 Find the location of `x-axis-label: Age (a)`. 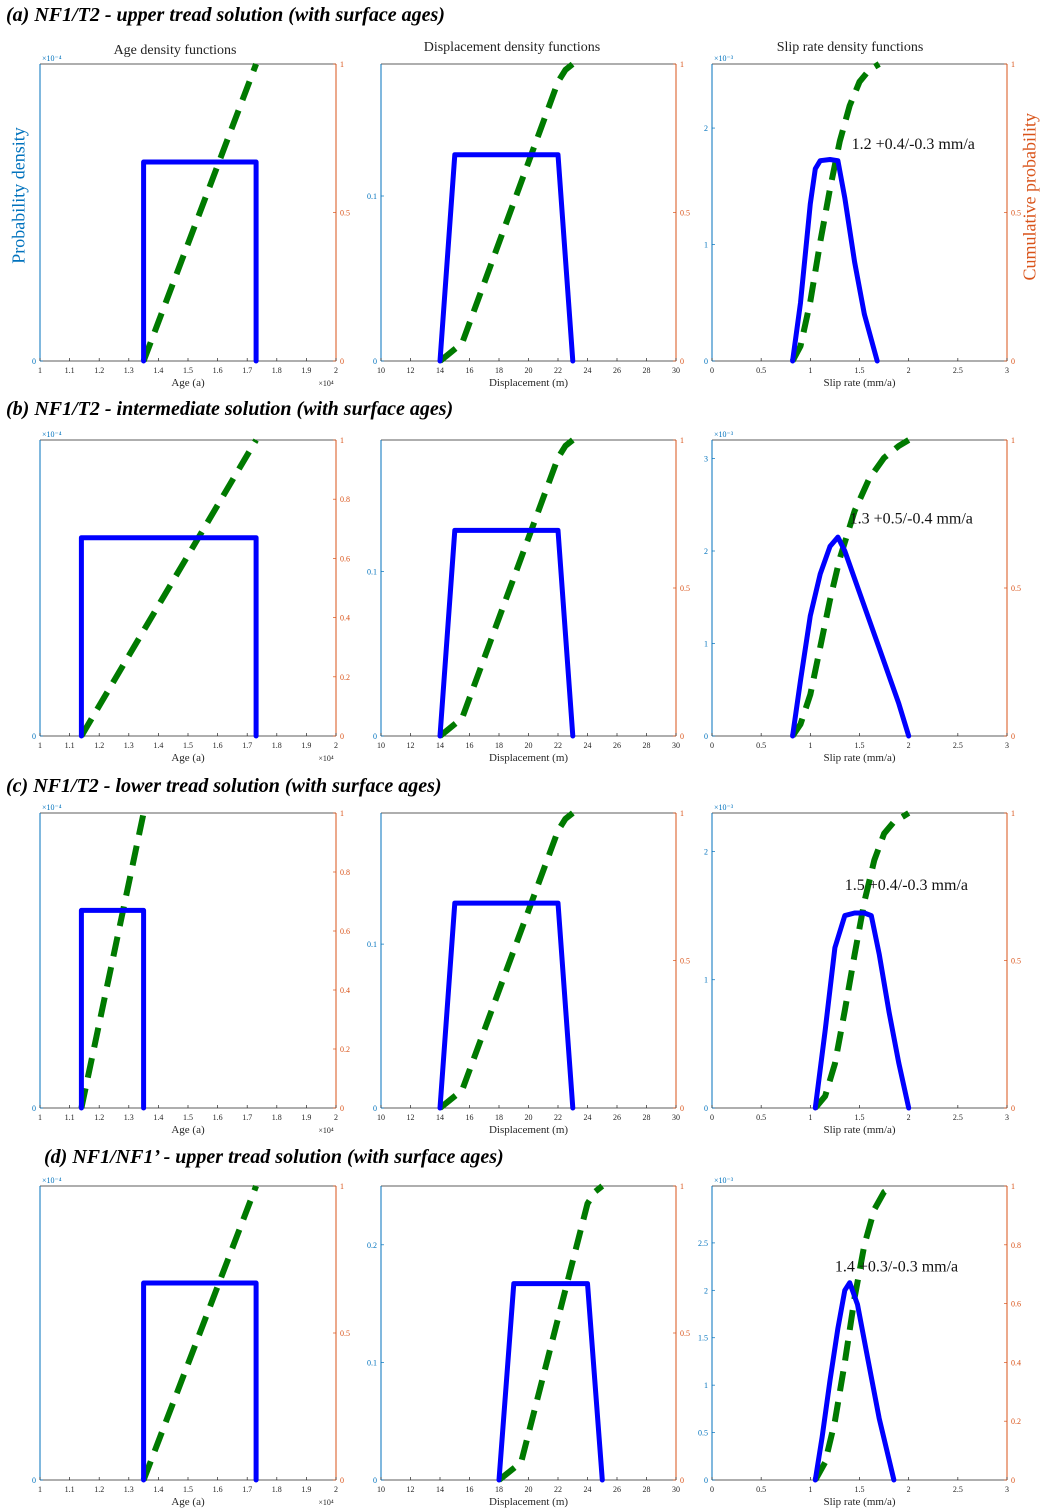

x-axis-label: Age (a) is located at coordinates (188, 383).